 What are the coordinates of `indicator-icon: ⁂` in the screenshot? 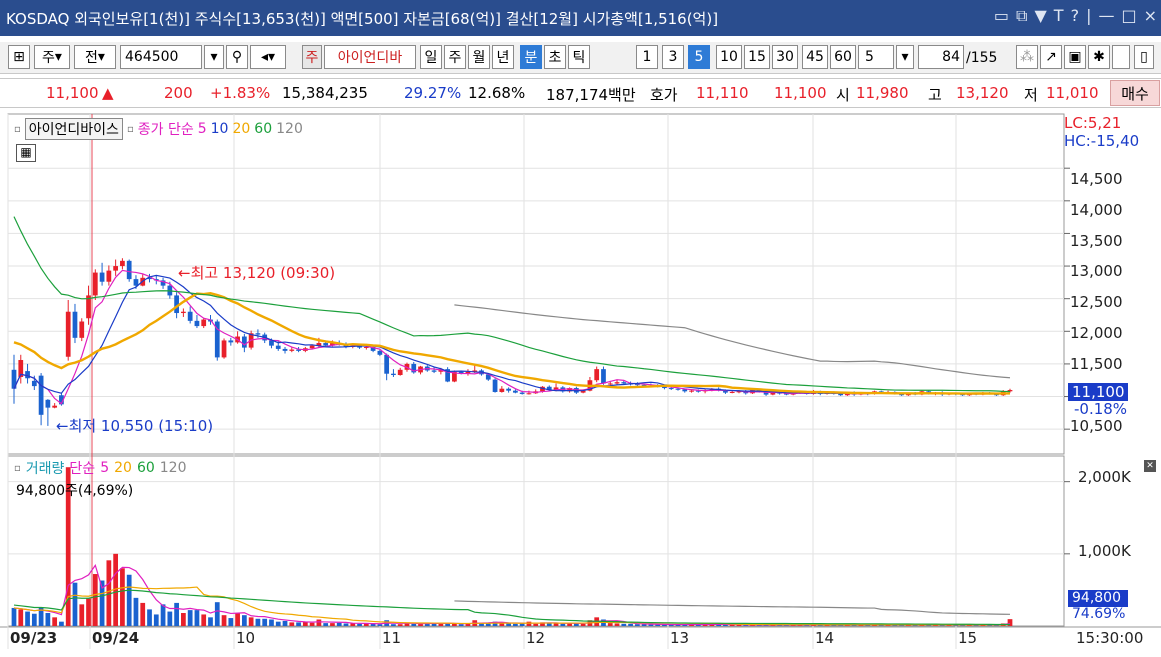 It's located at (1027, 57).